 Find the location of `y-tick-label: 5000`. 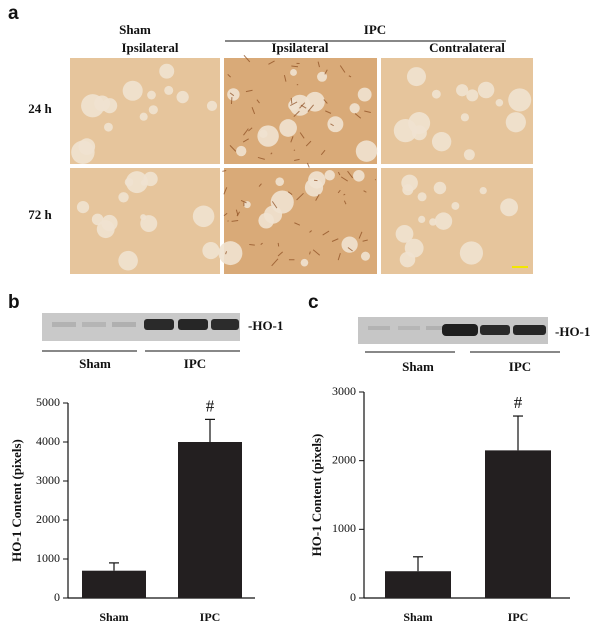

y-tick-label: 5000 is located at coordinates (48, 402).